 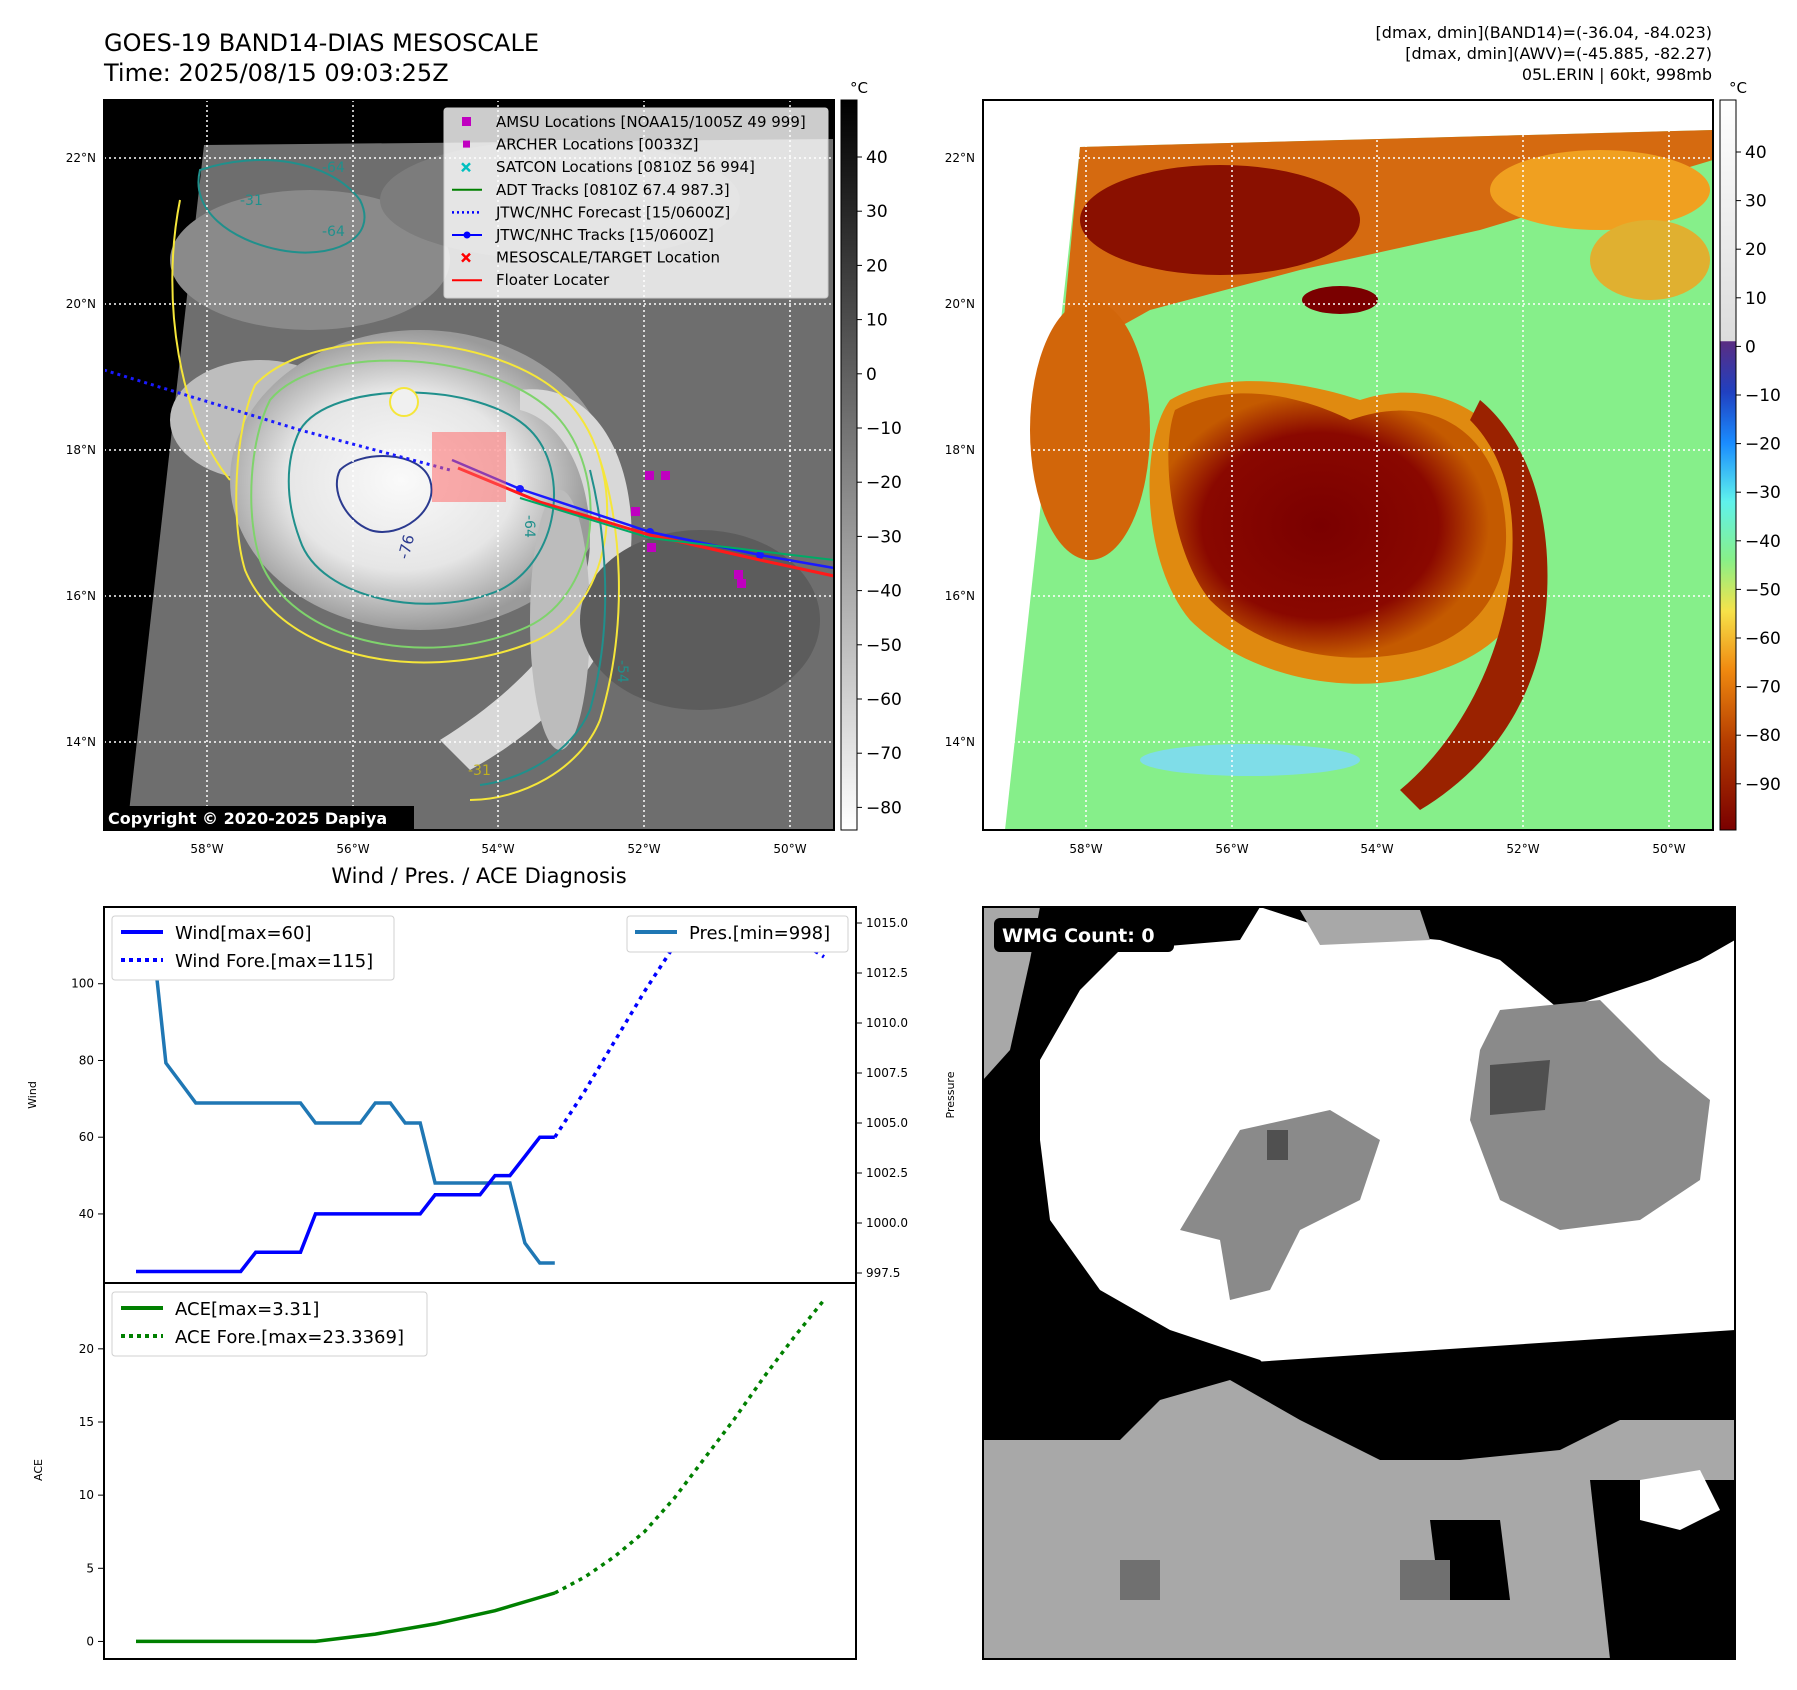 What do you see at coordinates (1617, 74) in the screenshot?
I see `storm-summary: 05L.ERIN | 60kt, 998mb` at bounding box center [1617, 74].